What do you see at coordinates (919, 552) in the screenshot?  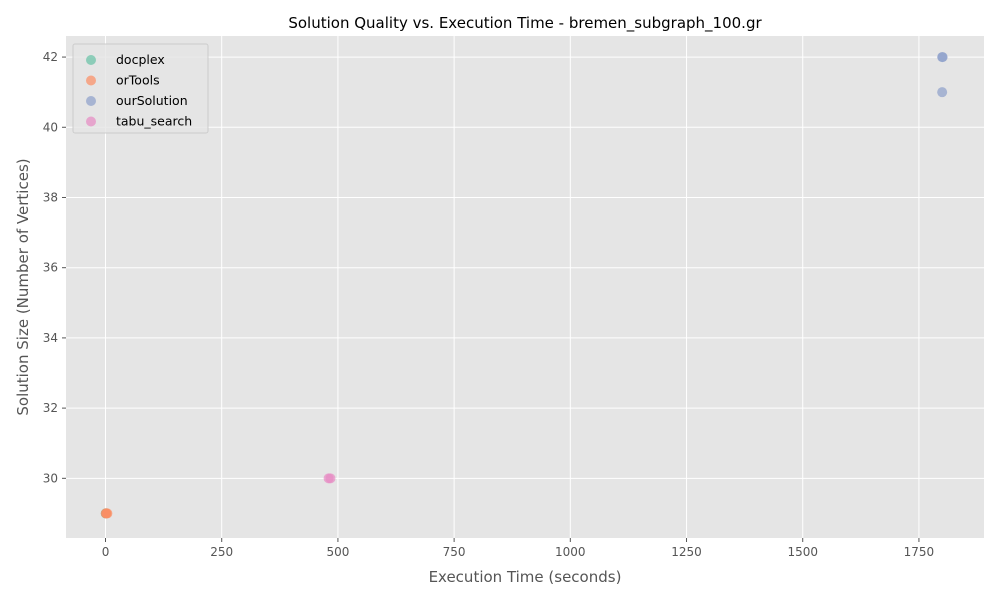 I see `x-tick-label: 1750` at bounding box center [919, 552].